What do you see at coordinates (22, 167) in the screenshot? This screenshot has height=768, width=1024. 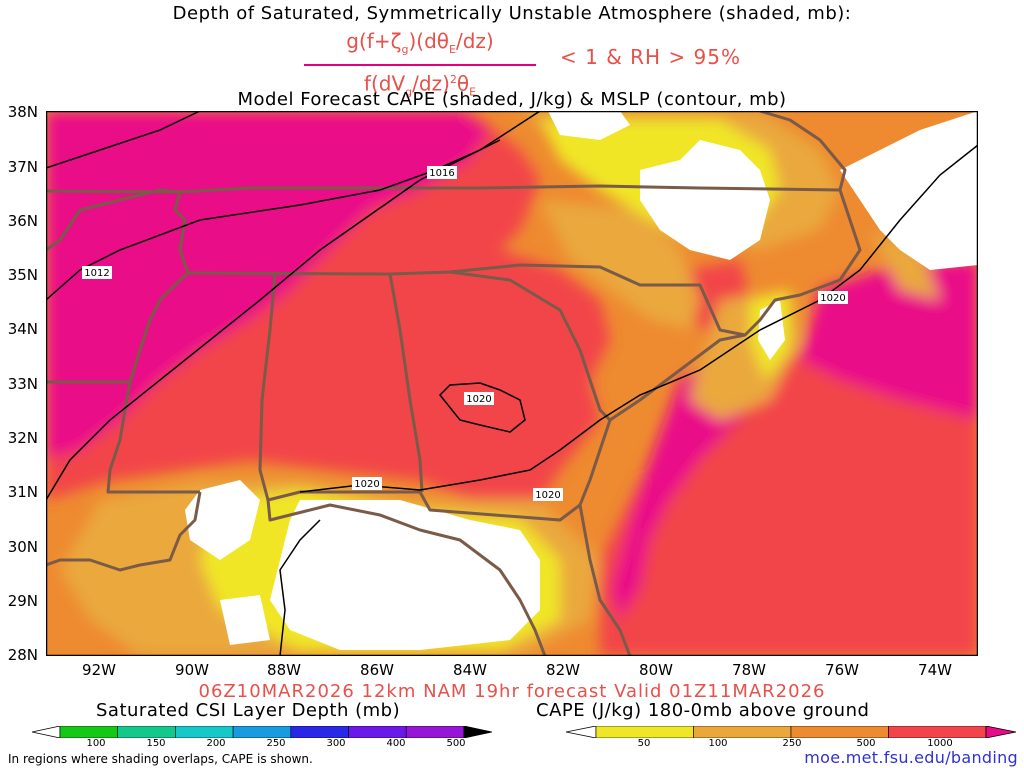 I see `lat-label: 37N` at bounding box center [22, 167].